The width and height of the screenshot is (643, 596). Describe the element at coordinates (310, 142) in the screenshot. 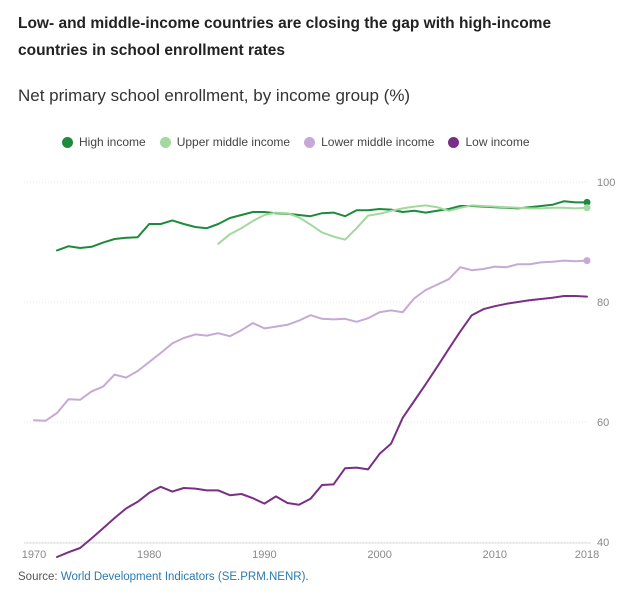

I see `legend-swatch-lower-middle-income` at that location.